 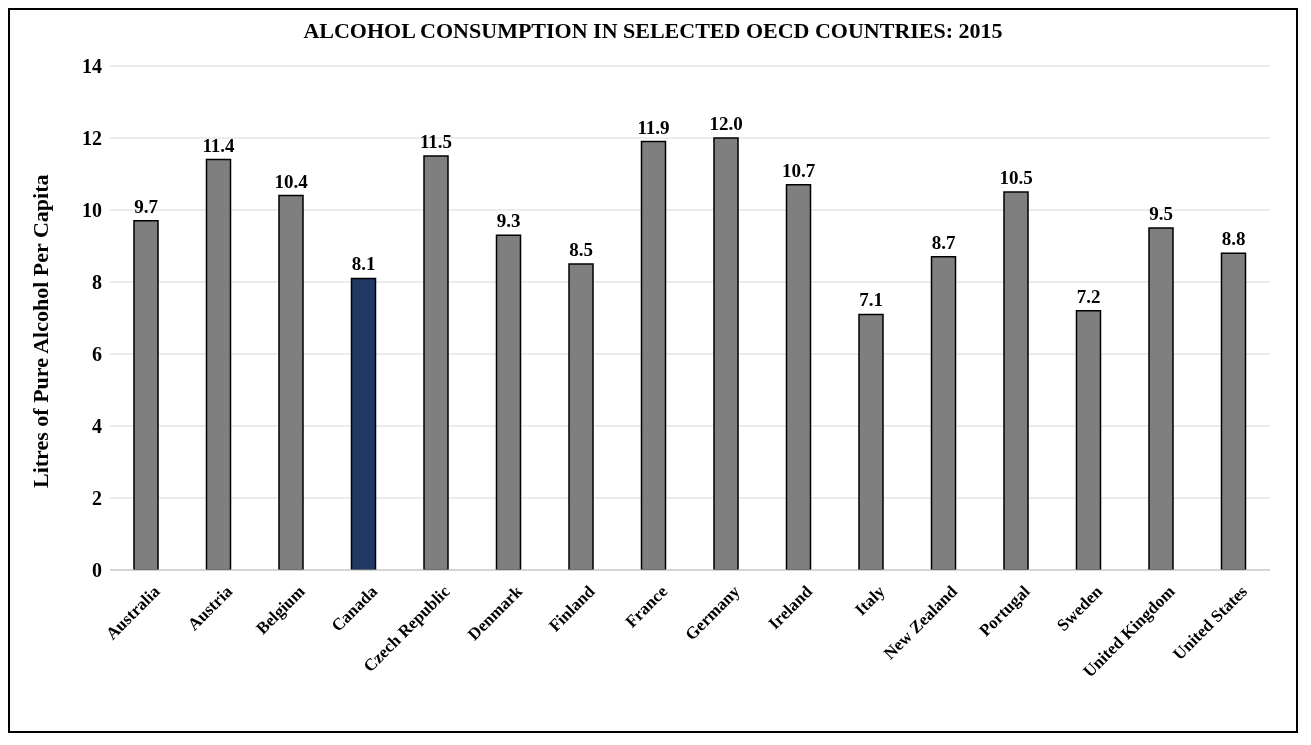 I want to click on y-tick-label: 0, so click(x=97, y=570).